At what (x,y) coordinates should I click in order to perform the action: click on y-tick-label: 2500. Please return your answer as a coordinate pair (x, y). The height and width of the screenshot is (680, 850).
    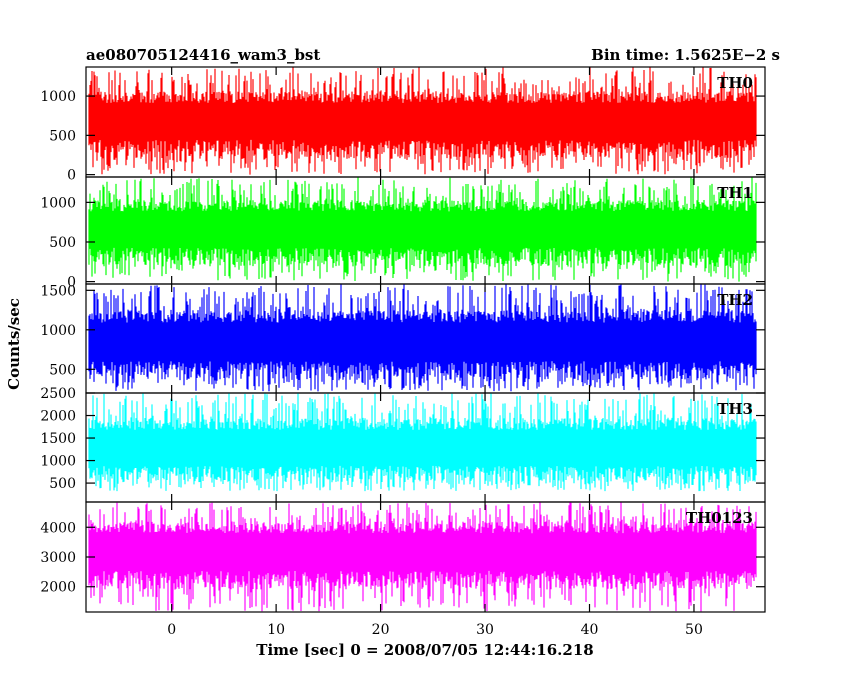
    Looking at the image, I should click on (58, 394).